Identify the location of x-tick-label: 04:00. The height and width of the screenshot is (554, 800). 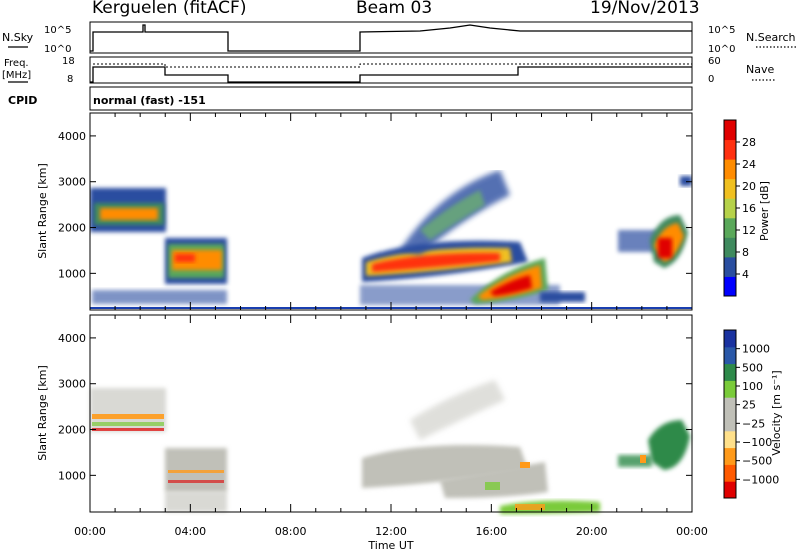
(190, 531).